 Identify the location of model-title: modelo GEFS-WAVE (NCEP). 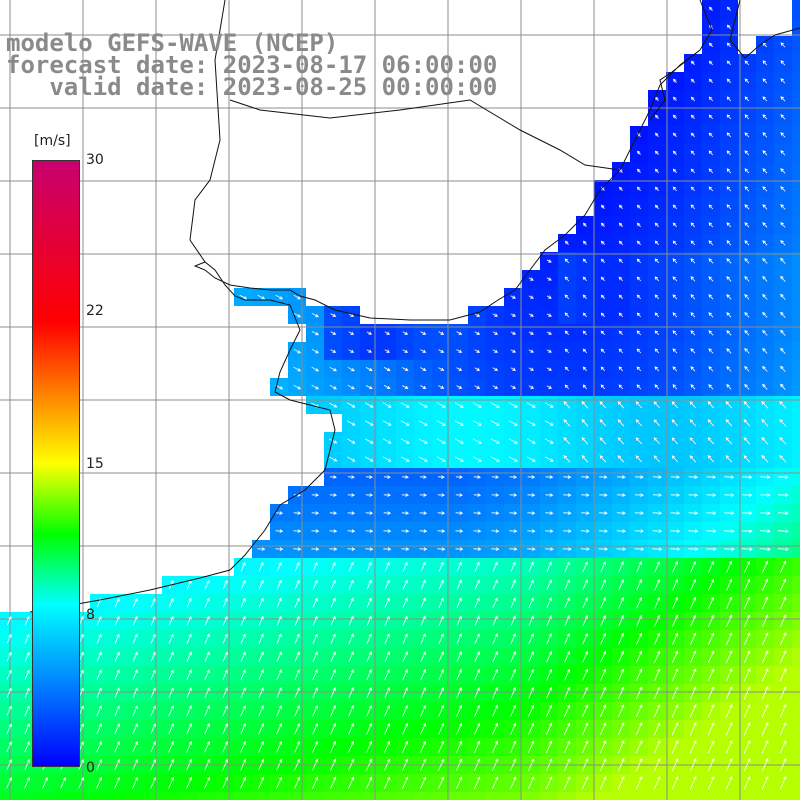
(172, 43).